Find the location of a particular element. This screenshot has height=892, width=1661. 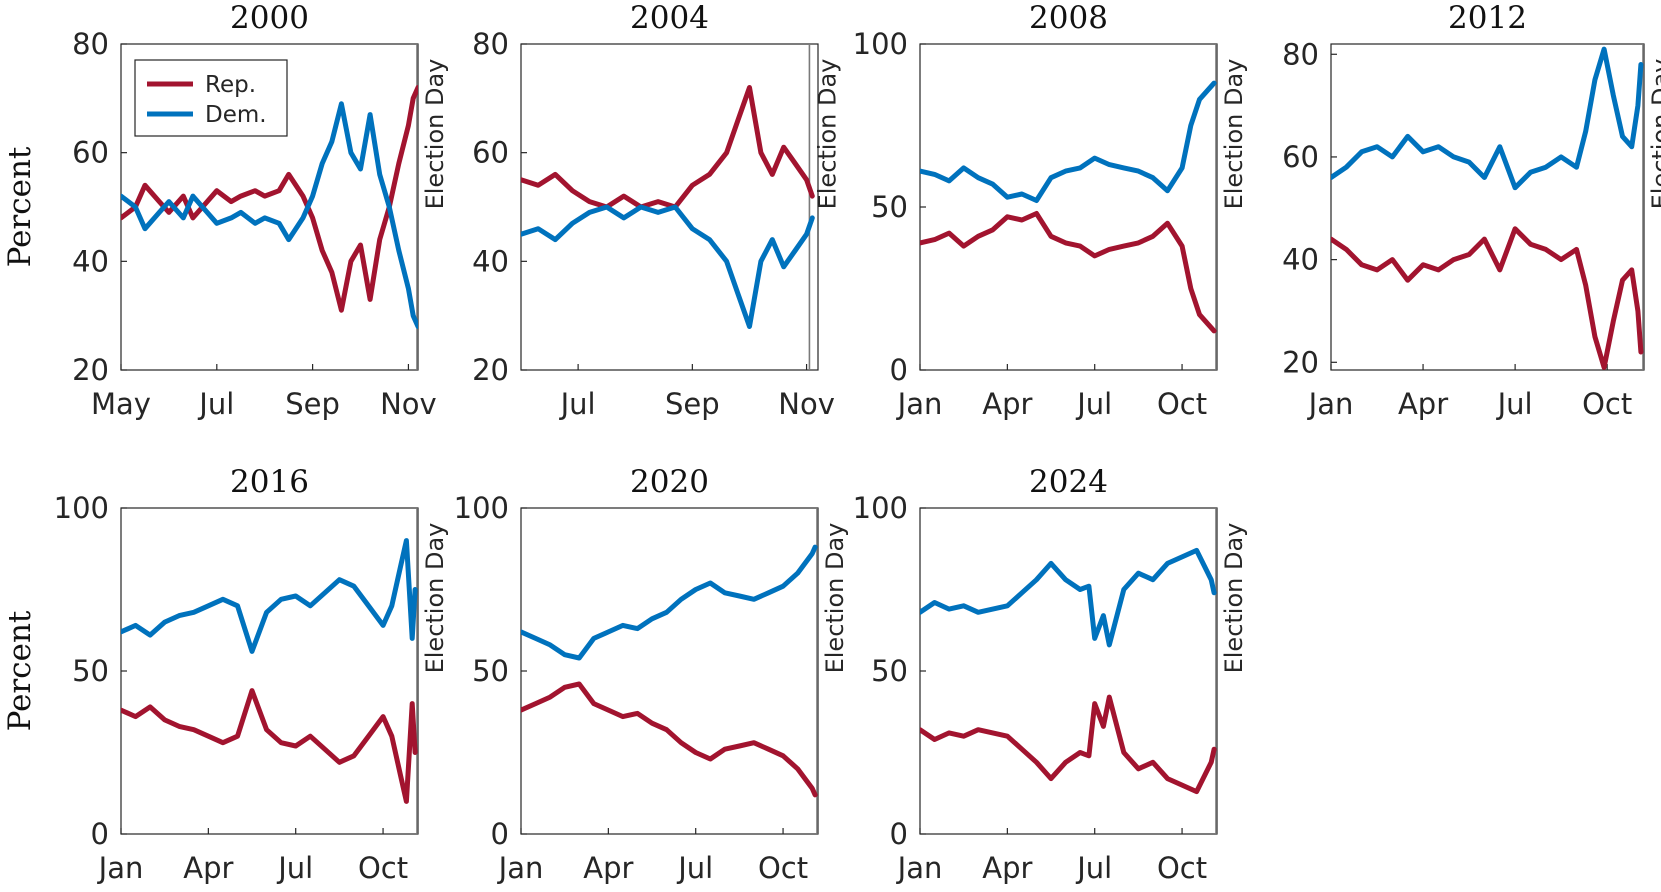

legend-box is located at coordinates (211, 98).